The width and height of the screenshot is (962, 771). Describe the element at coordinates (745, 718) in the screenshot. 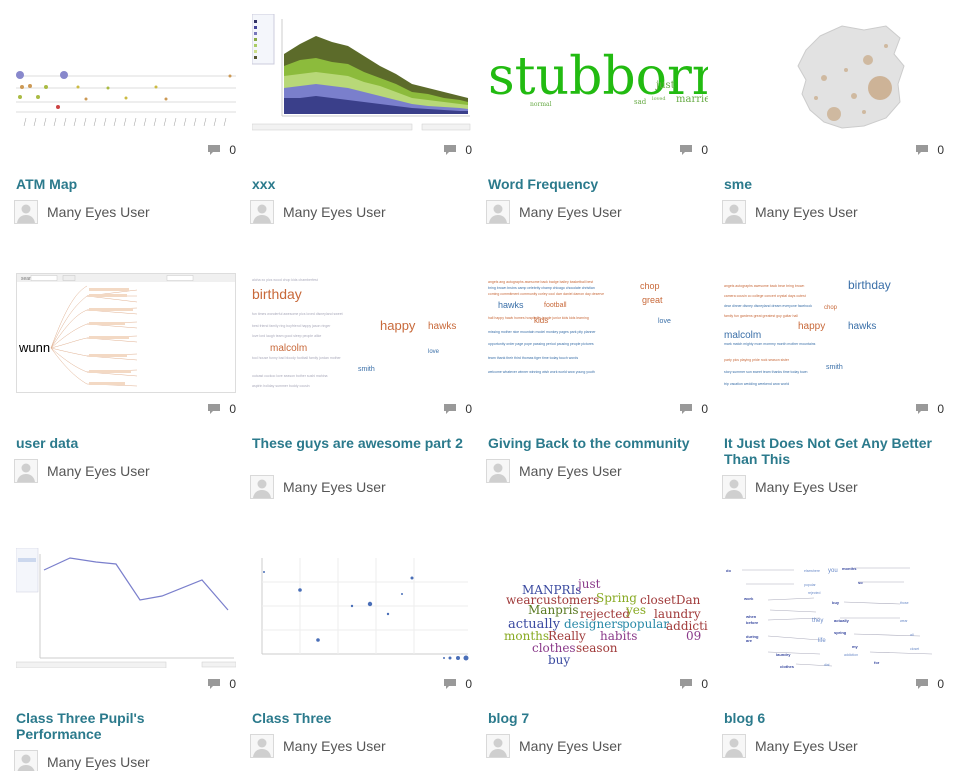

I see `card-title: blog 6` at that location.